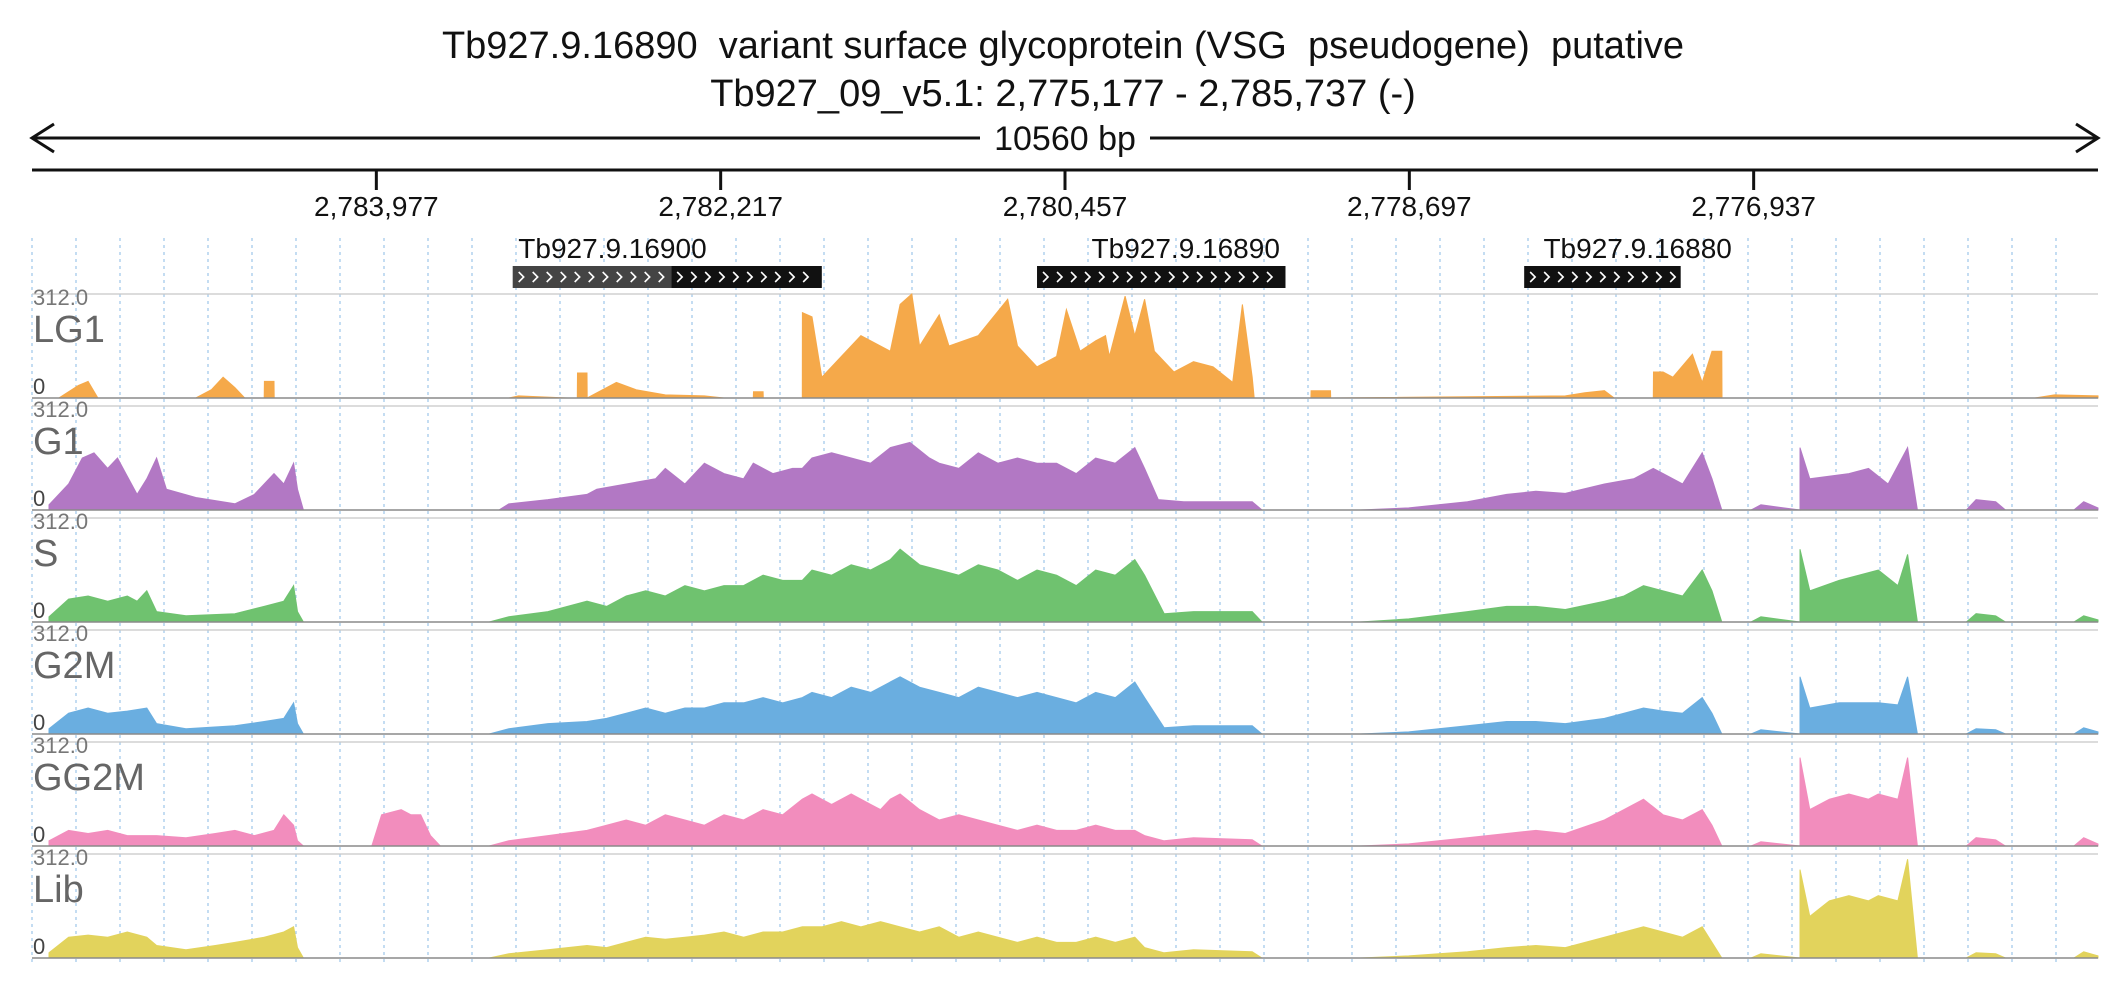 The width and height of the screenshot is (2126, 1000). Describe the element at coordinates (1409, 206) in the screenshot. I see `axis-tick-label: 2,778,697` at that location.